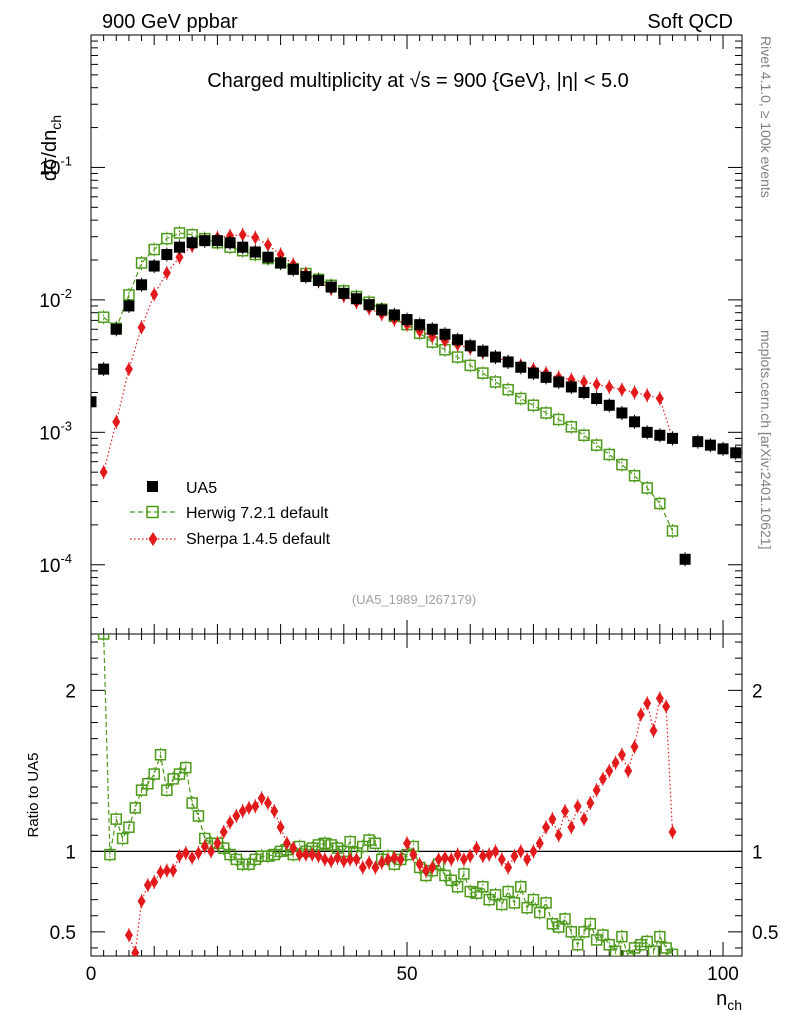  Describe the element at coordinates (66, 425) in the screenshot. I see `main-ytick-label-exp: -3` at that location.